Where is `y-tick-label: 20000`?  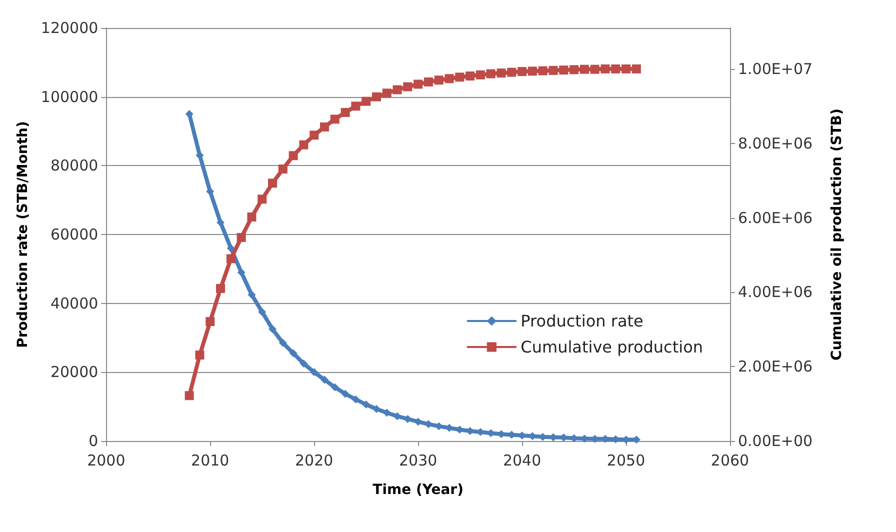 y-tick-label: 20000 is located at coordinates (74, 372).